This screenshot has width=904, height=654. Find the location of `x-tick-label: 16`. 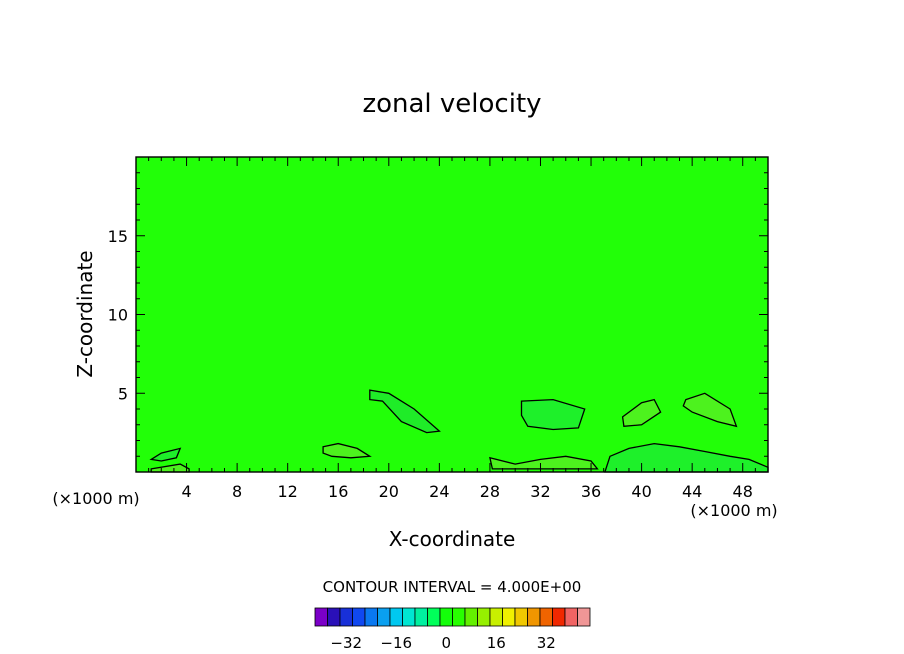

x-tick-label: 16 is located at coordinates (338, 491).